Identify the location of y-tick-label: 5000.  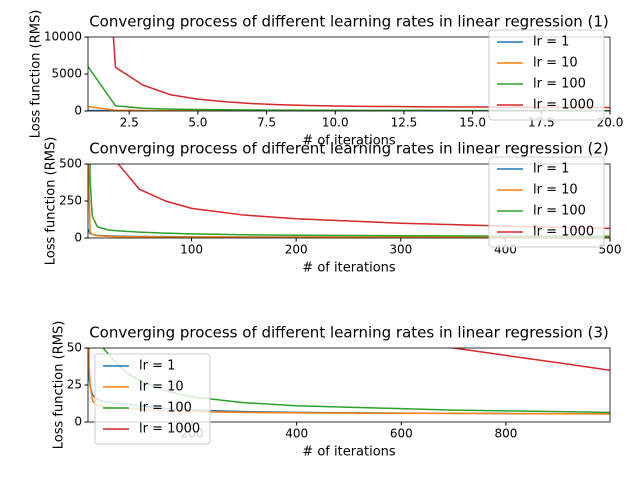
(66, 74).